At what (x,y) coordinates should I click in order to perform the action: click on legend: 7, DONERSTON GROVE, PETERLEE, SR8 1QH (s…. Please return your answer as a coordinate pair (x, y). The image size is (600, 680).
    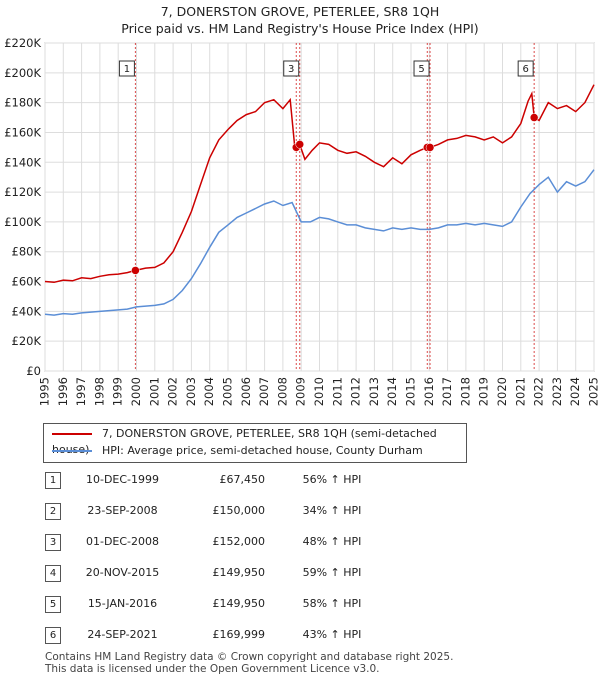
    Looking at the image, I should click on (255, 443).